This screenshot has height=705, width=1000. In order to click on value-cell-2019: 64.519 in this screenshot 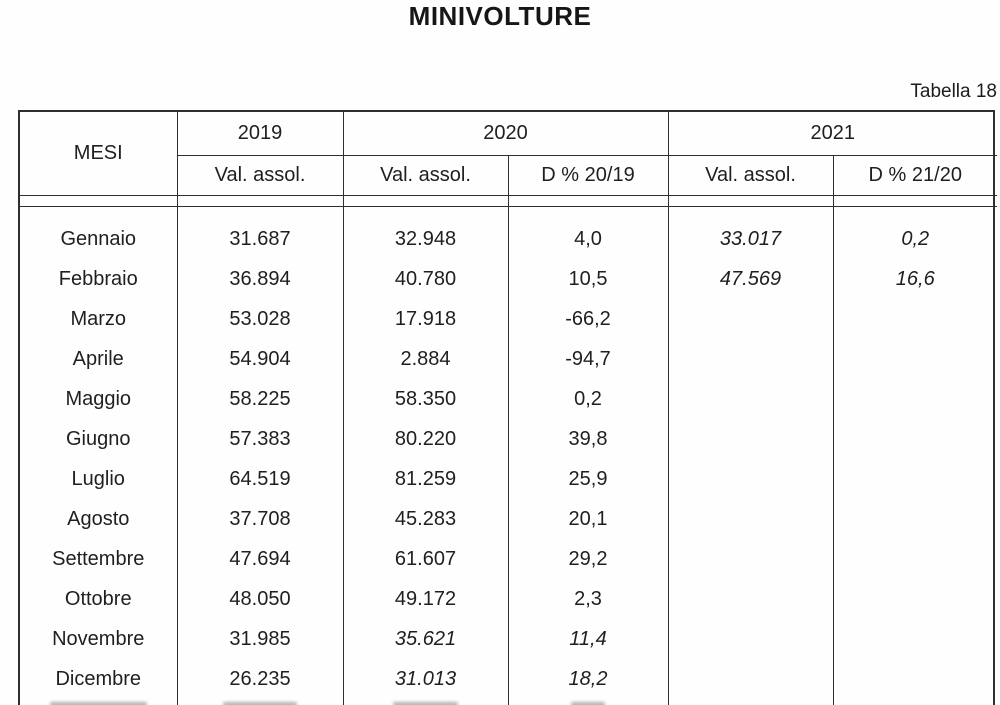, I will do `click(260, 479)`.